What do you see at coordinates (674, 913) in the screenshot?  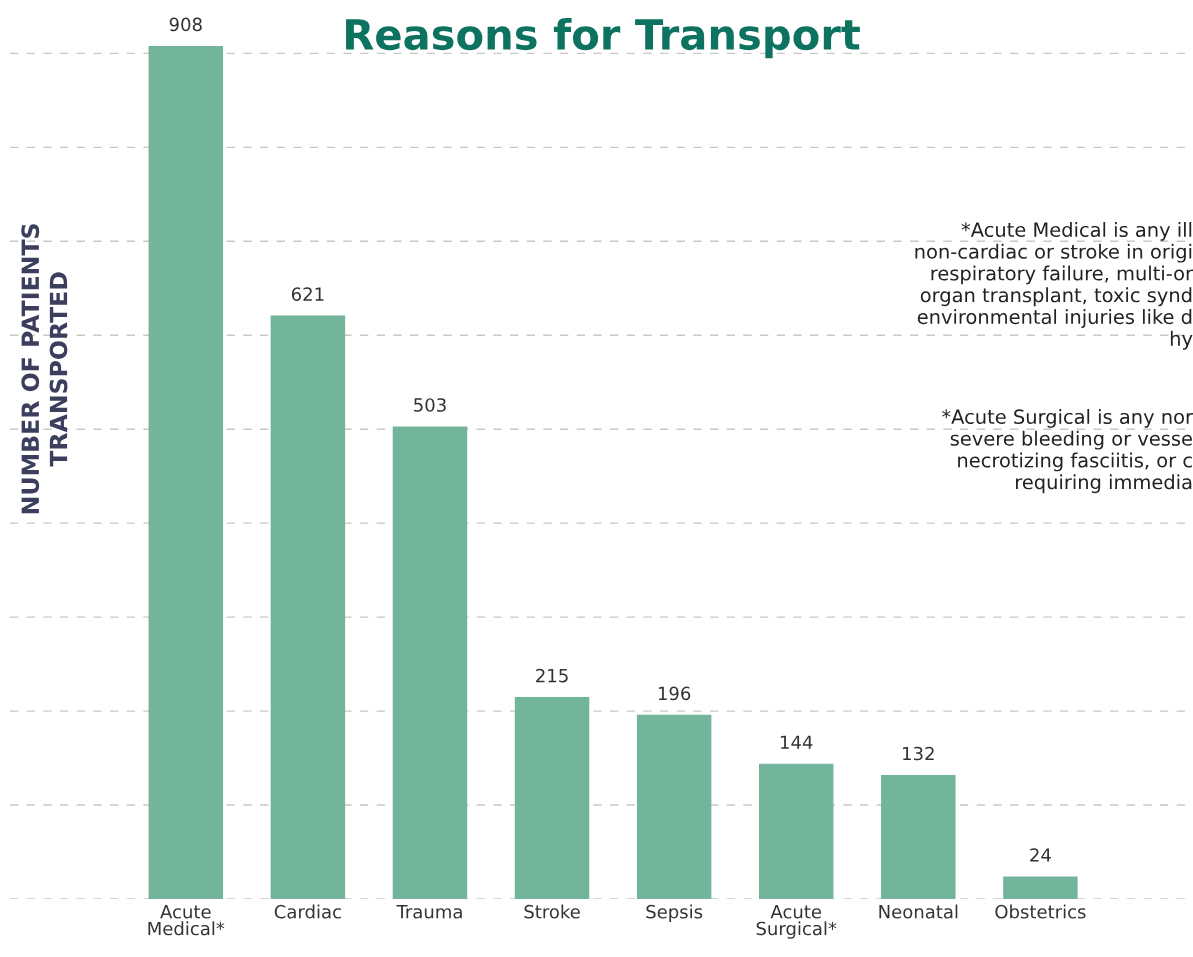 I see `x-tick-label: Sepsis` at bounding box center [674, 913].